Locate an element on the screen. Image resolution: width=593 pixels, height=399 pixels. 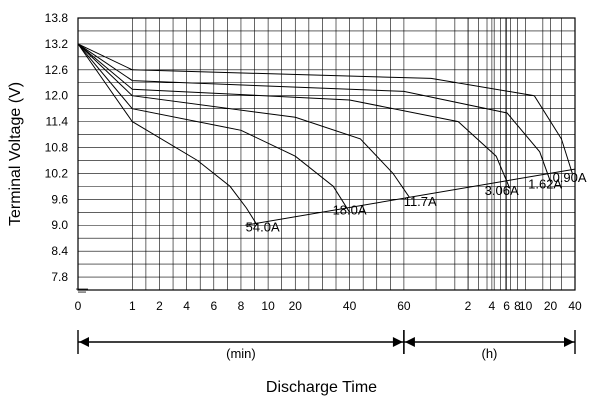
y-tick-label: 12.6 is located at coordinates (57, 70).